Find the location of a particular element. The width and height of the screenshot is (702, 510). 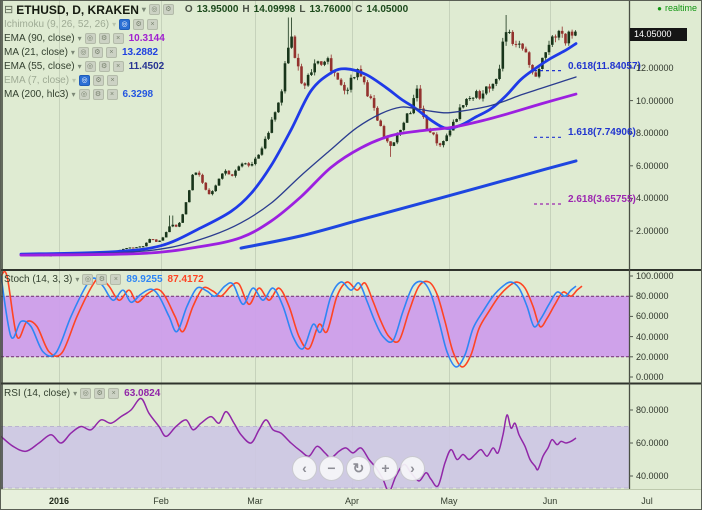

stoch-k-value: 89.9255 is located at coordinates (144, 279).